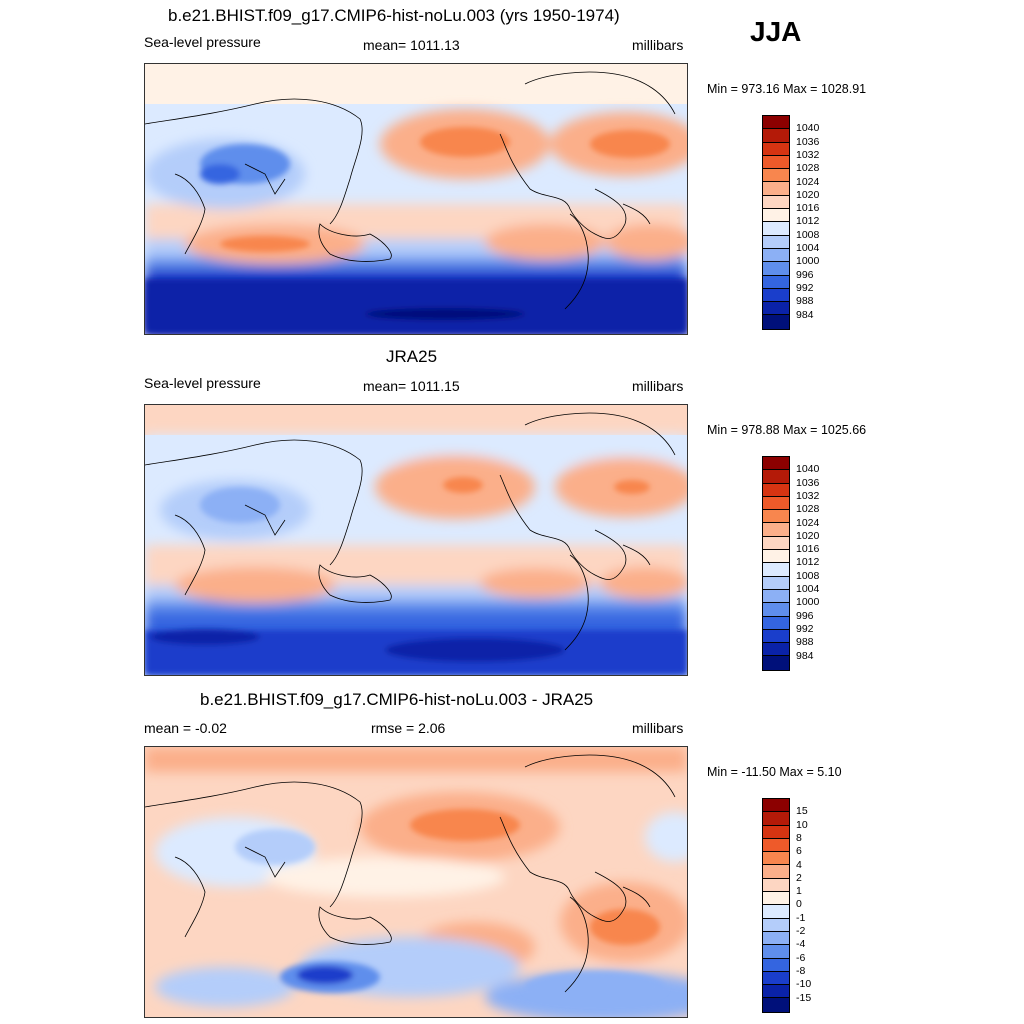 This screenshot has width=1024, height=1024. I want to click on colorbar-tick-label: 10, so click(802, 824).